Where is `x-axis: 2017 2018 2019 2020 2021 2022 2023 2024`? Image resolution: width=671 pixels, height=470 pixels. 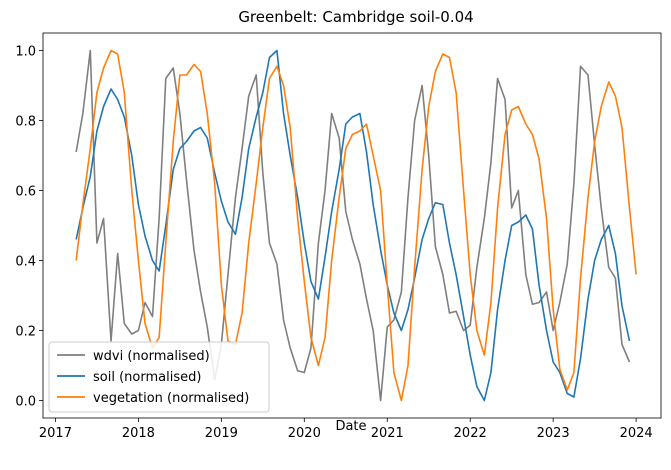 x-axis: 2017 2018 2019 2020 2021 2022 2023 2024 is located at coordinates (346, 429).